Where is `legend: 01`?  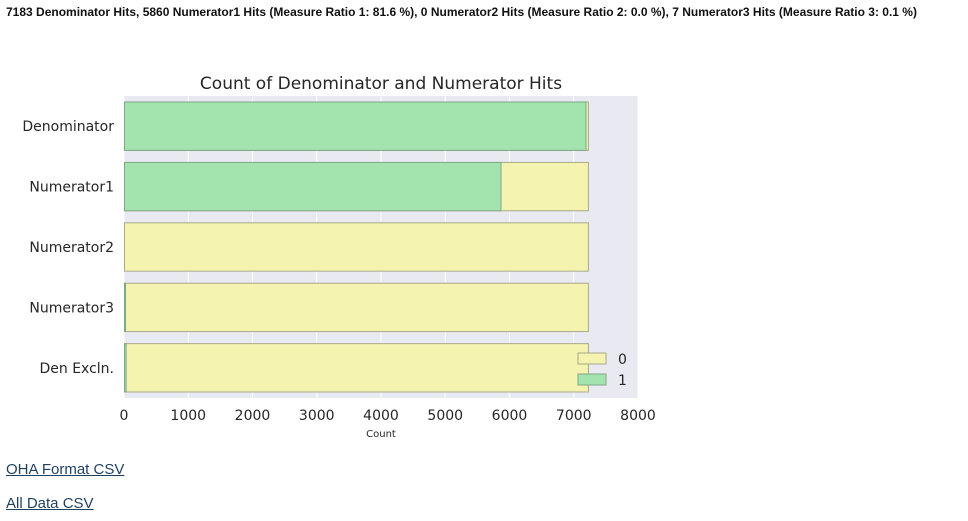 legend: 01 is located at coordinates (602, 370).